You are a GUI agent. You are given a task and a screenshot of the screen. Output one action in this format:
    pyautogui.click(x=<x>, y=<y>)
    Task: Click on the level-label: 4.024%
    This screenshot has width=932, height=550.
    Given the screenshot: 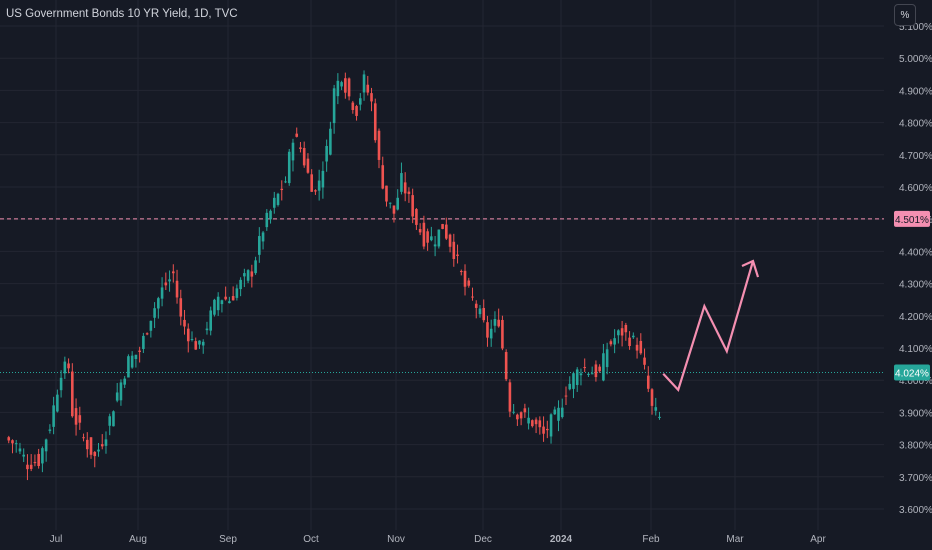 What is the action you would take?
    pyautogui.click(x=912, y=373)
    